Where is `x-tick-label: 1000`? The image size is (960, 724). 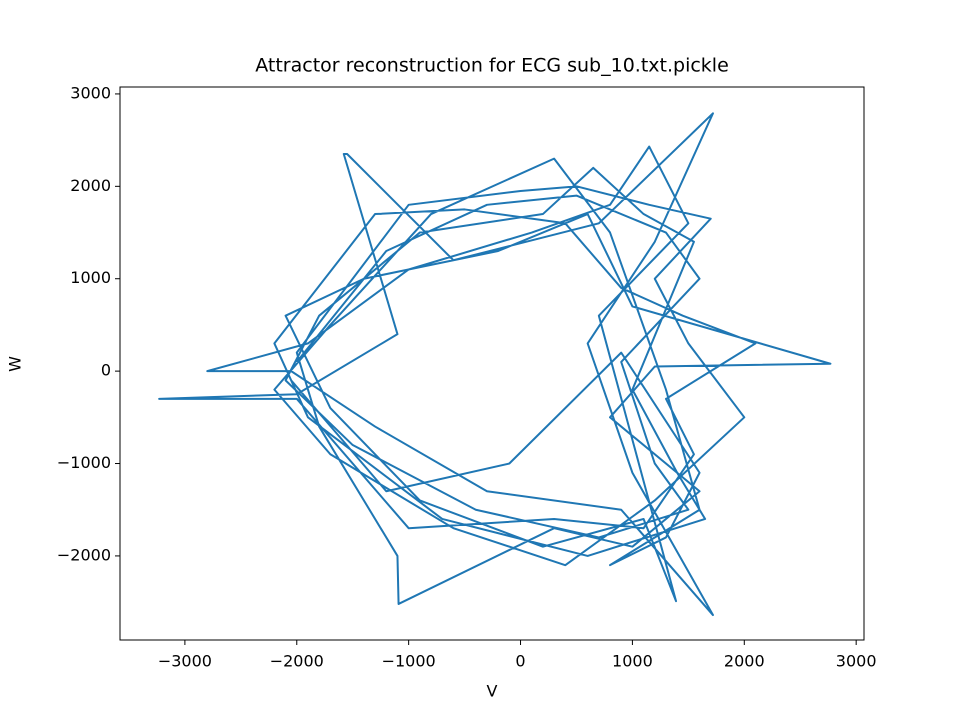 x-tick-label: 1000 is located at coordinates (632, 661).